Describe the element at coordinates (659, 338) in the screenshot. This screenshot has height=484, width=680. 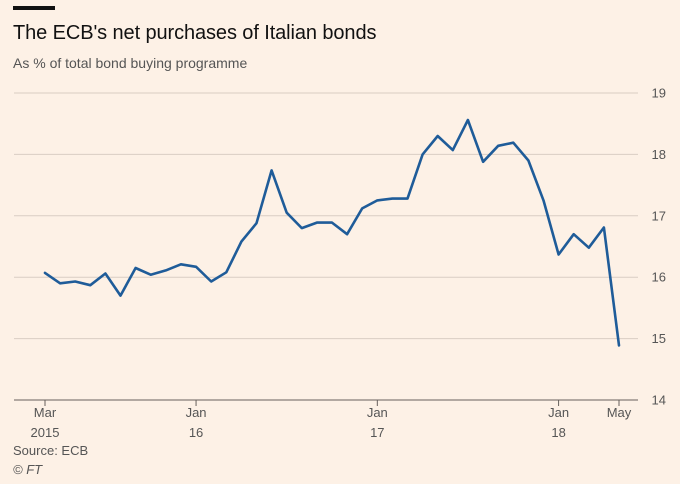
I see `y-tick-label-15: 15` at that location.